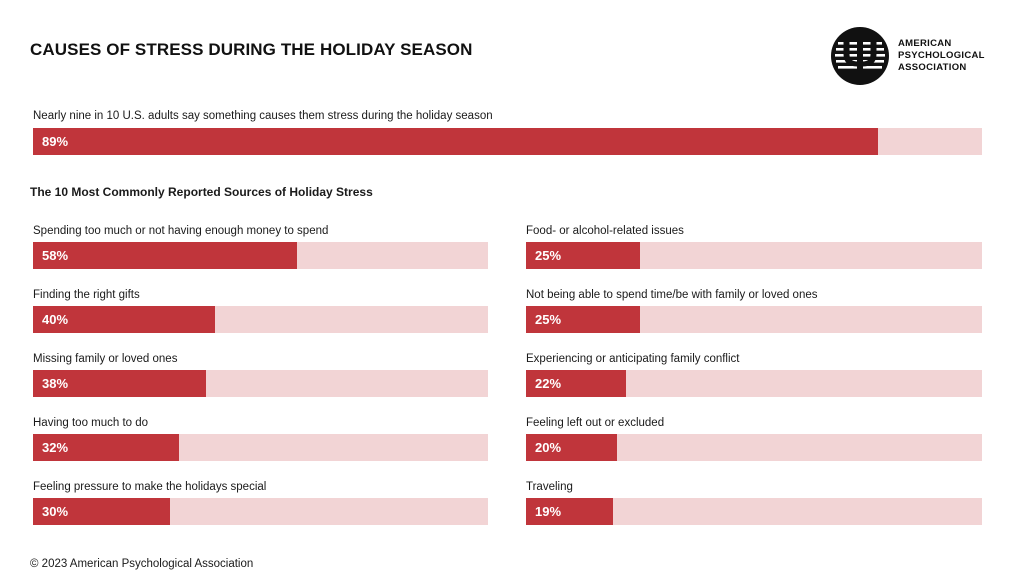 The width and height of the screenshot is (1024, 585). I want to click on bar-value-label: 22%, so click(548, 383).